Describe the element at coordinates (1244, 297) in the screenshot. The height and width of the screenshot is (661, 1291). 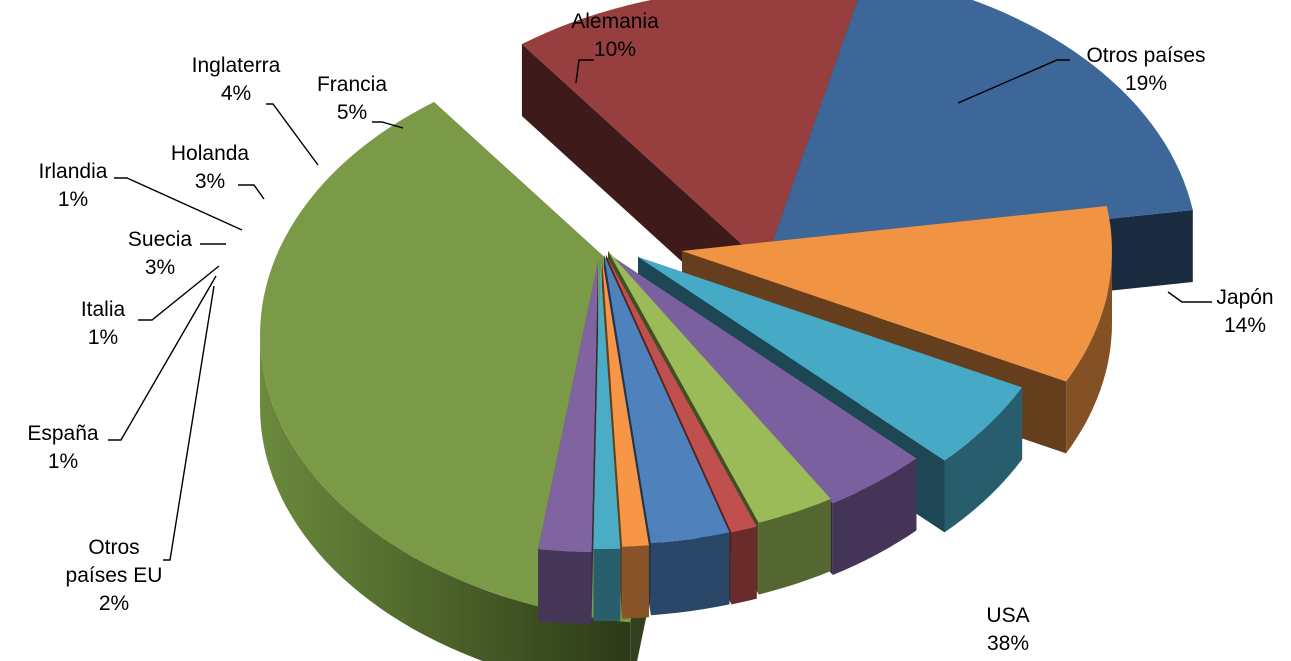
I see `slice-category-label: Japón` at that location.